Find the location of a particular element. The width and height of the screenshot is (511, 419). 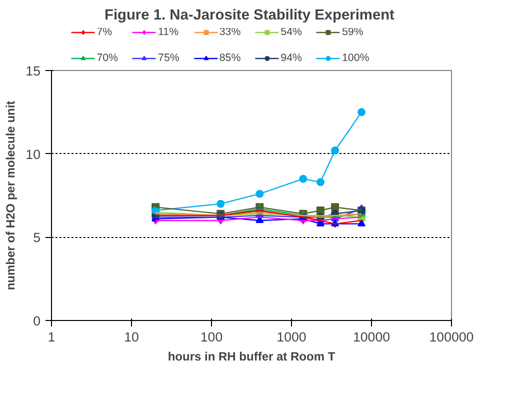

x-tick-label: 100 is located at coordinates (211, 337).